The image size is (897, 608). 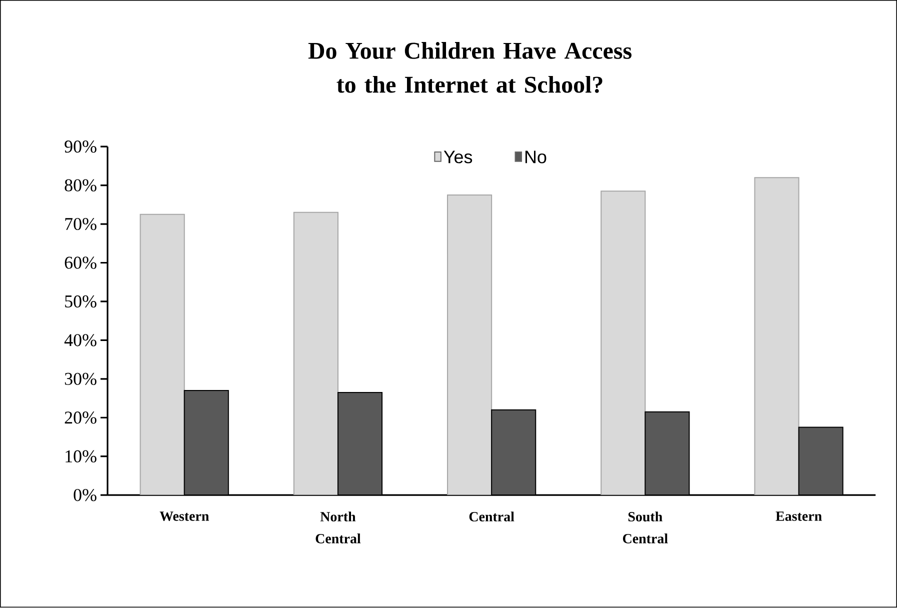 I want to click on x-tick-label: North Central, so click(x=338, y=528).